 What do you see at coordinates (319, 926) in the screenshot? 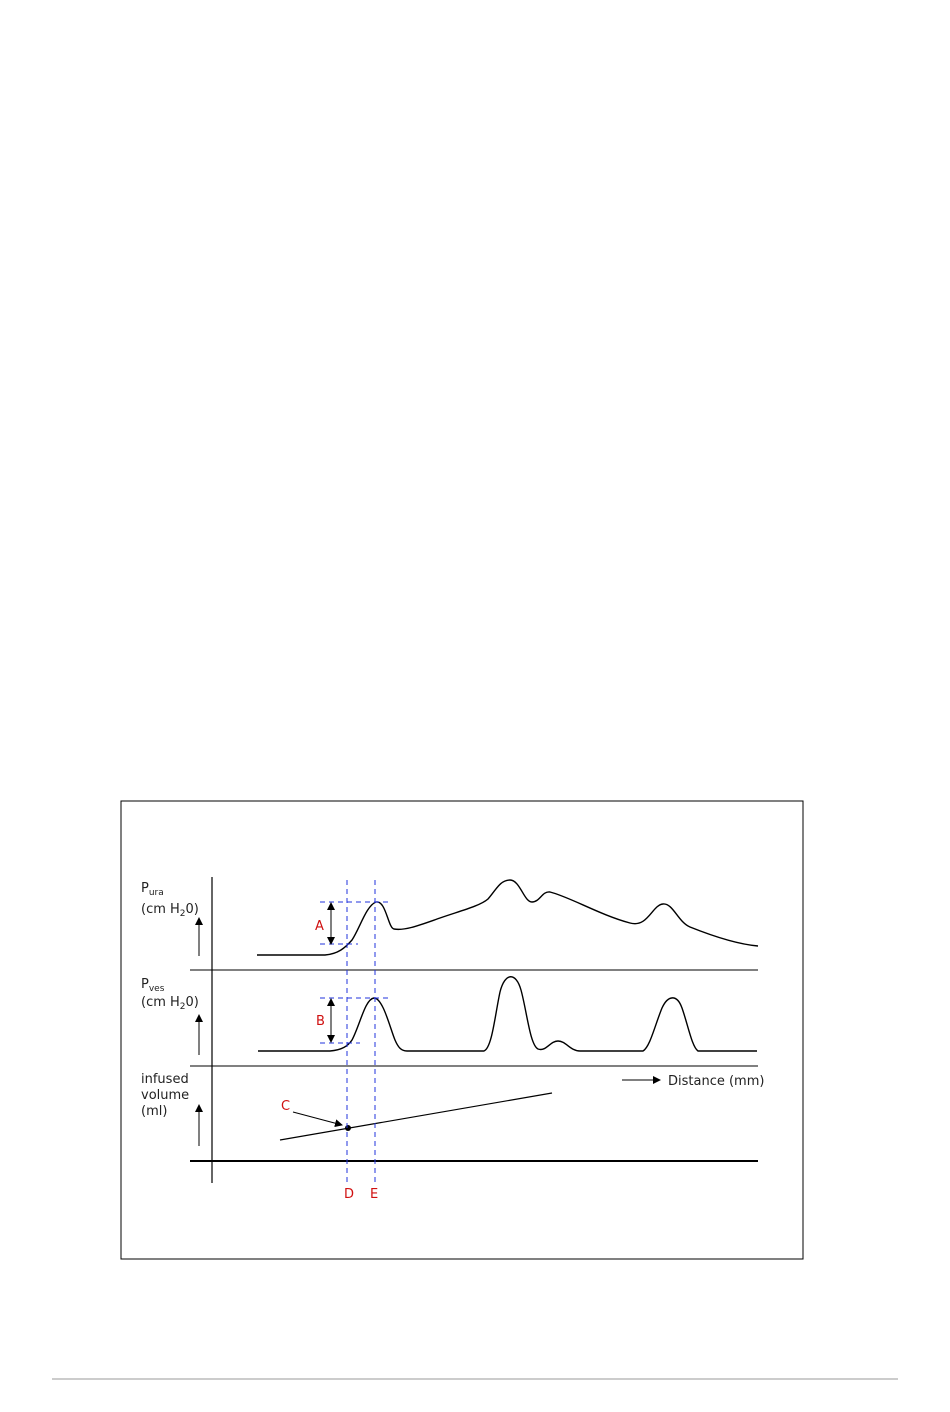
I see `marker-a: A` at bounding box center [319, 926].